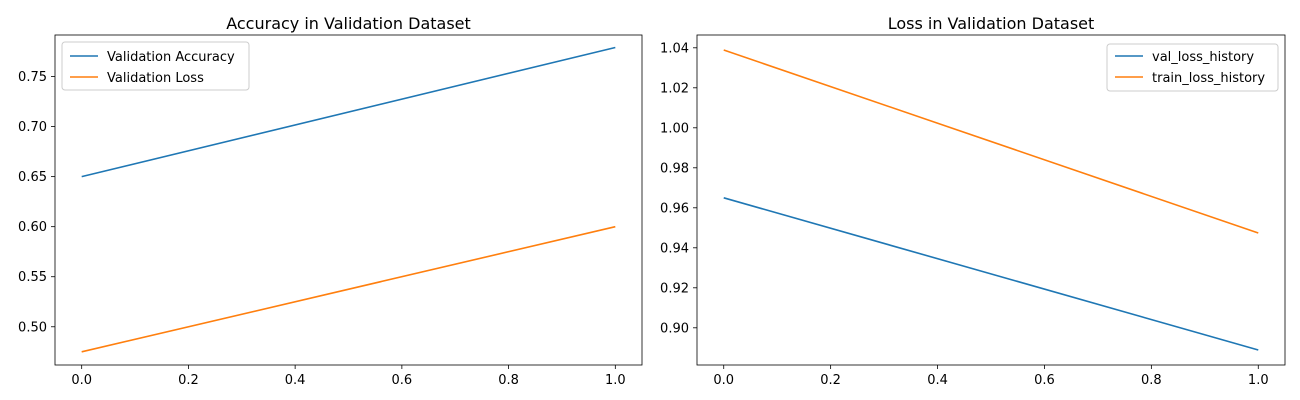 The height and width of the screenshot is (400, 1300). Describe the element at coordinates (155, 78) in the screenshot. I see `legend-label-validation-loss: Validation Loss` at that location.